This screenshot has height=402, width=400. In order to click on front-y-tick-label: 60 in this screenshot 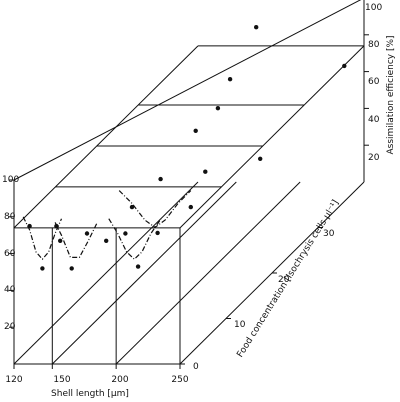, I will do `click(10, 254)`.